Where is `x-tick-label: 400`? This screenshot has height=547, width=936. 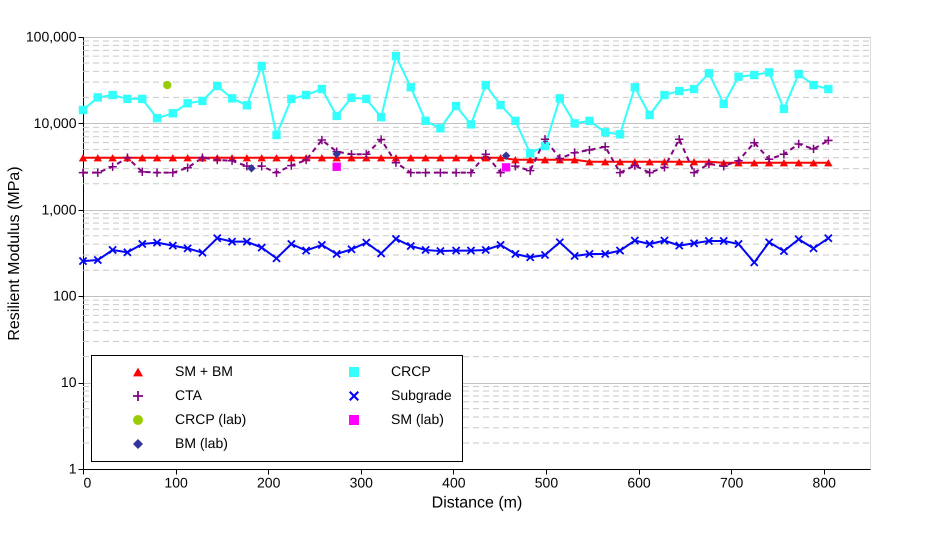
x-tick-label: 400 is located at coordinates (454, 482).